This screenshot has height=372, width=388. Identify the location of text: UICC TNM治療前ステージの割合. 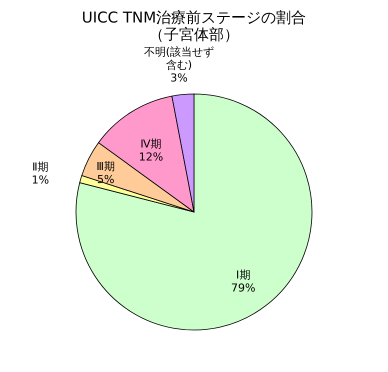
(194, 17).